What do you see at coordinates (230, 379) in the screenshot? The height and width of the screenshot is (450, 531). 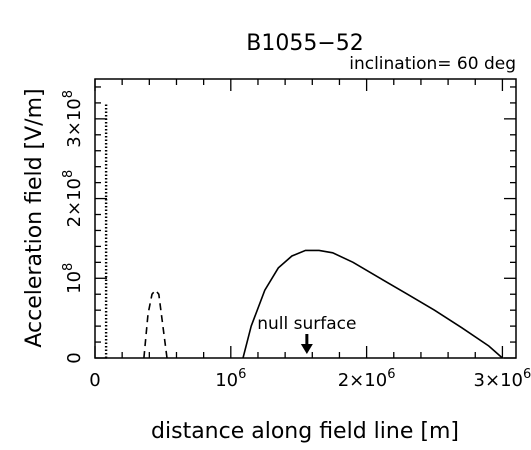 I see `x-tick-label: 106` at bounding box center [230, 379].